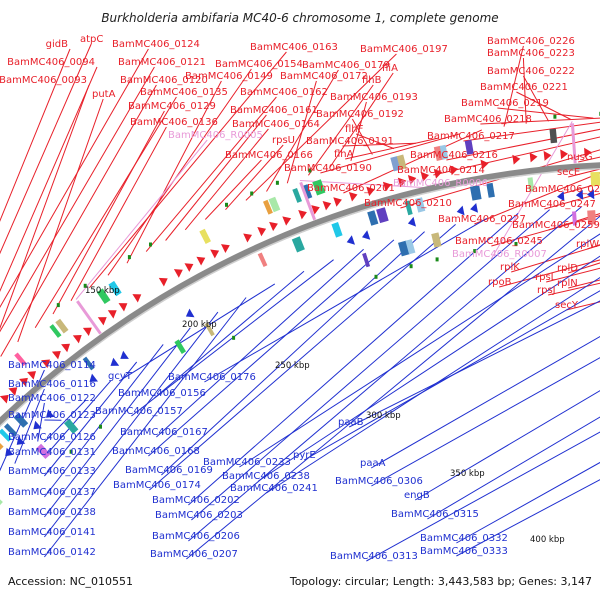  What do you see at coordinates (324, 76) in the screenshot?
I see `forward-gene-label: BamMC406_0172` at bounding box center [324, 76].